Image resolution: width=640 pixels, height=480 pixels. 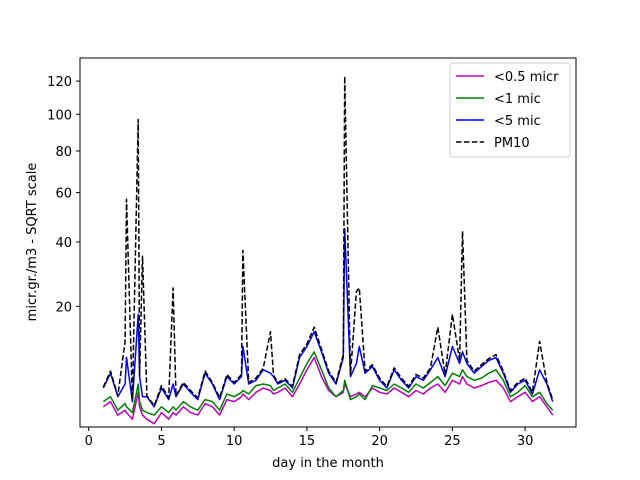 What do you see at coordinates (525, 441) in the screenshot?
I see `x-tick-label: 30` at bounding box center [525, 441].